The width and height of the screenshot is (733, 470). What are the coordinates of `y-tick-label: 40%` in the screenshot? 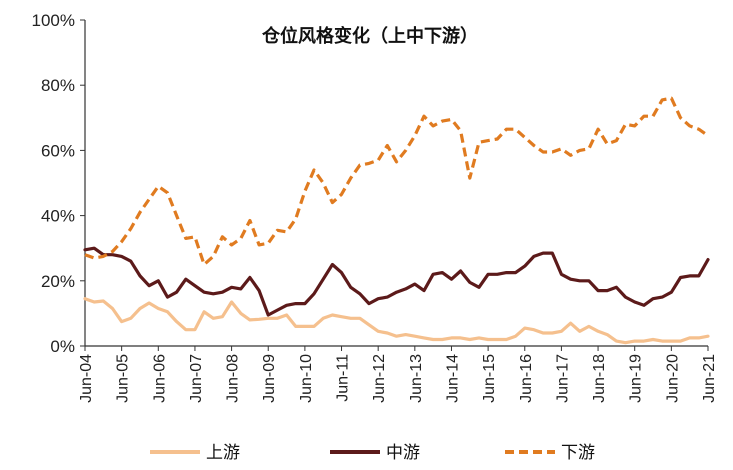 It's located at (58, 216).